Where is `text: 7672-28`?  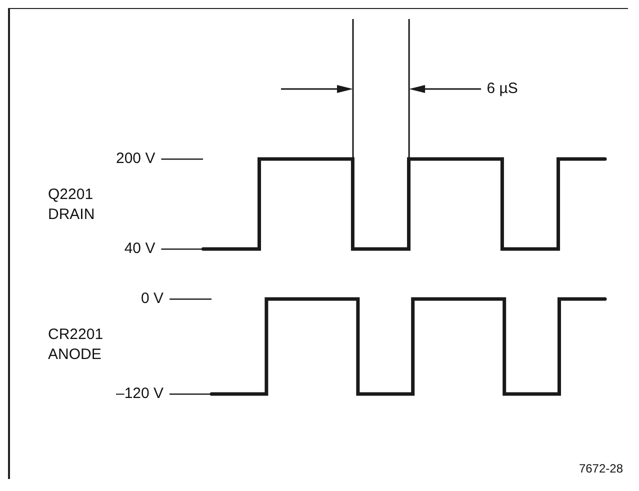
text: 7672-28 is located at coordinates (601, 468).